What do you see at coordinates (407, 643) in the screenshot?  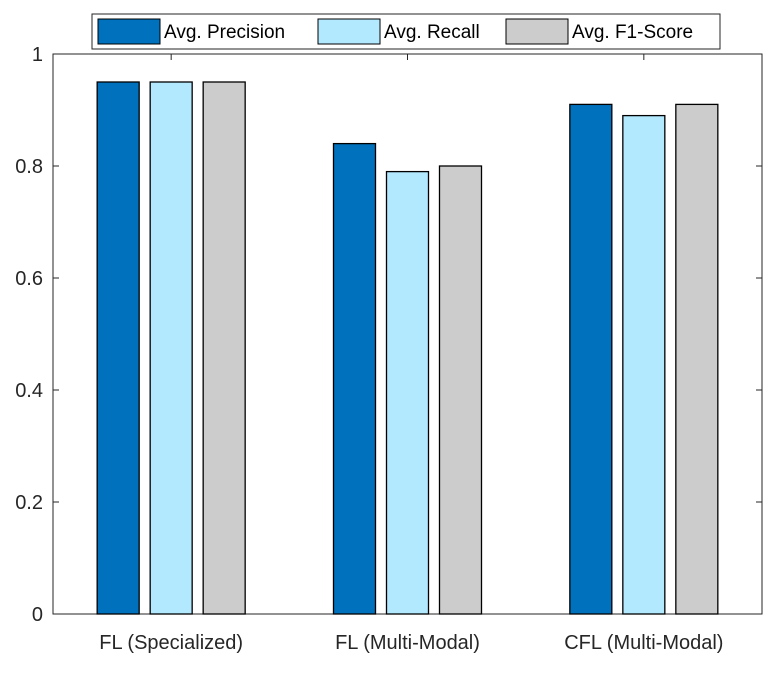 I see `x-tick-label: FL (Multi-Modal)` at bounding box center [407, 643].